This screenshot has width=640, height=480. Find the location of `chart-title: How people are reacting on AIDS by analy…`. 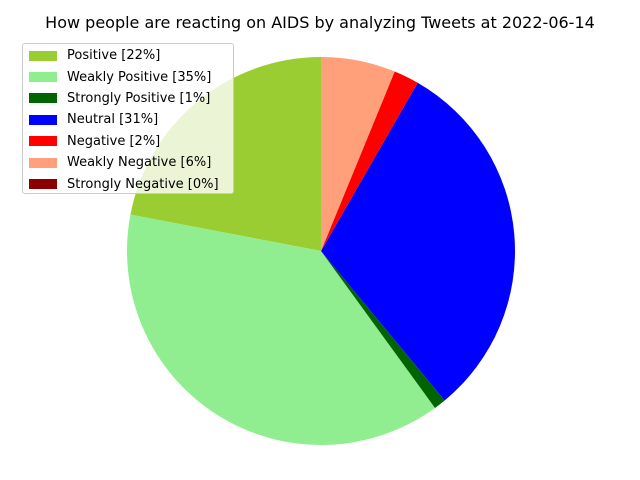

chart-title: How people are reacting on AIDS by analy… is located at coordinates (320, 22).